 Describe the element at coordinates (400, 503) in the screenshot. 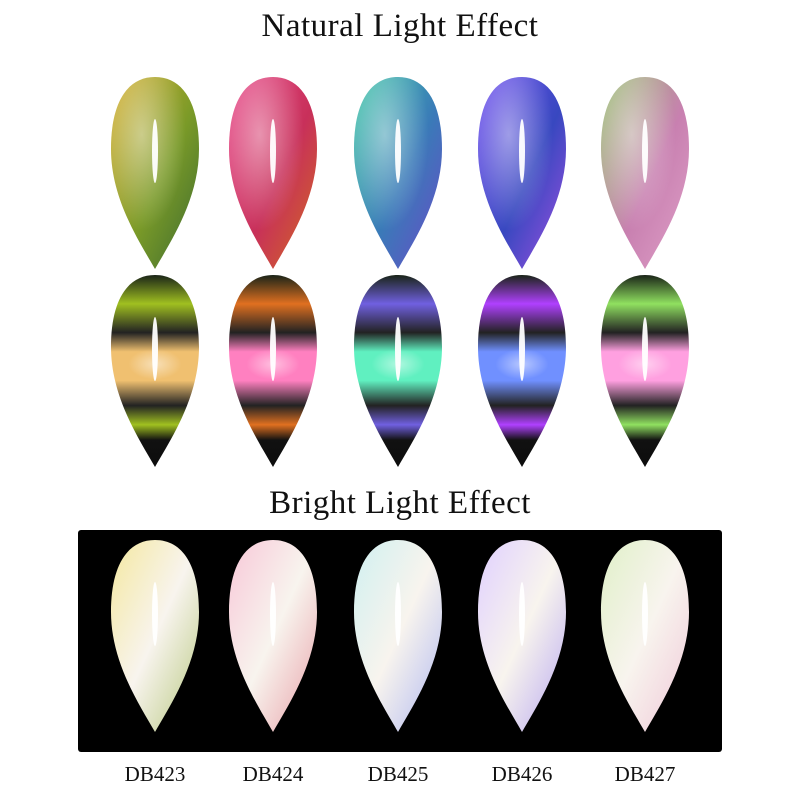

I see `bright-light-title: Bright Light Effect` at that location.